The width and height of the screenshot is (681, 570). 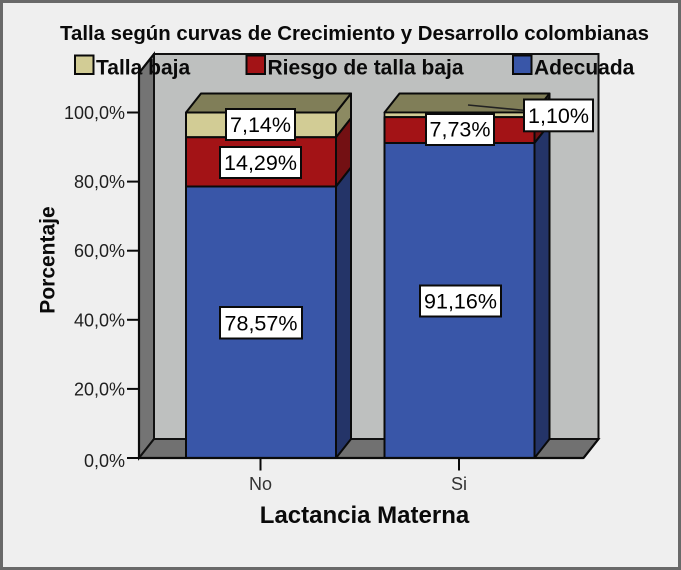 What do you see at coordinates (104, 461) in the screenshot?
I see `svg-text: 0,0%` at bounding box center [104, 461].